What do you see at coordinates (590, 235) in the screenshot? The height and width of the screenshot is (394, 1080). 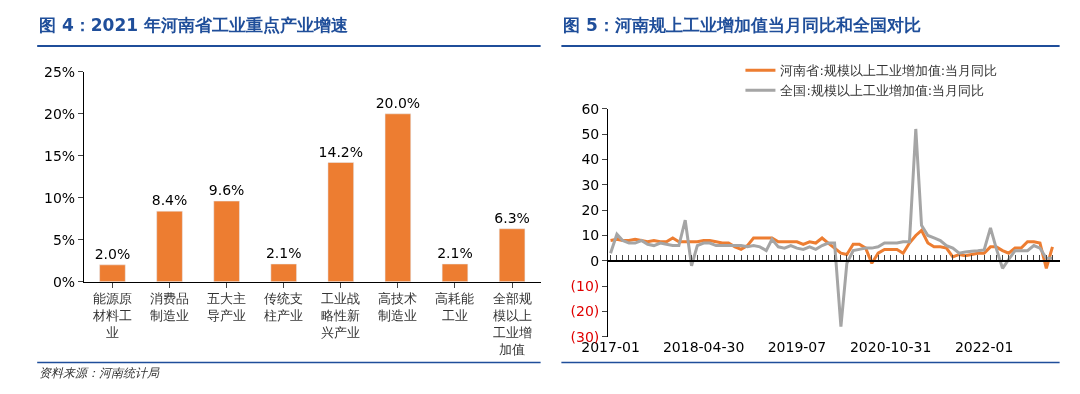 I see `y-tick-label: 10` at bounding box center [590, 235].